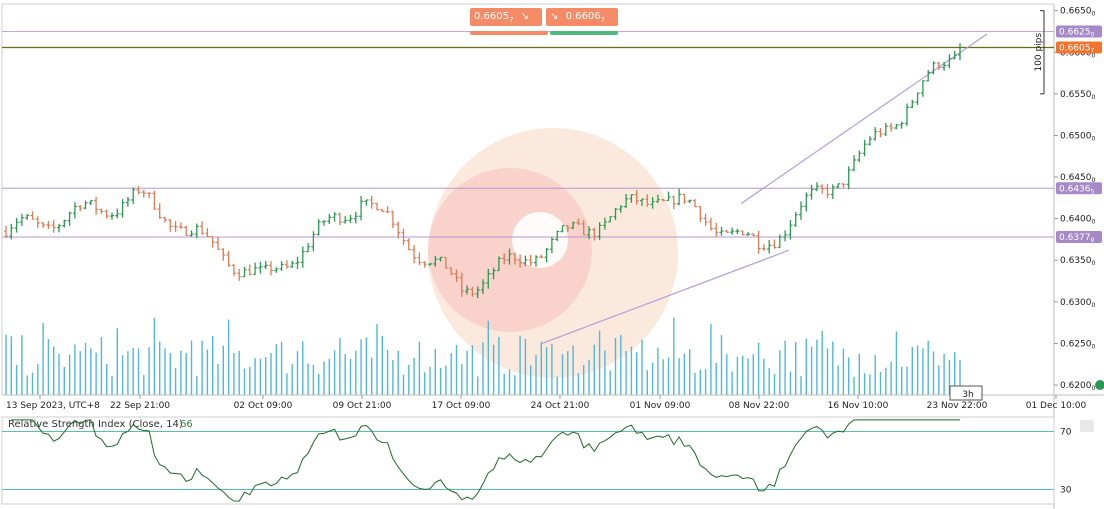  I want to click on price-label-text: 0.63779, so click(1077, 238).